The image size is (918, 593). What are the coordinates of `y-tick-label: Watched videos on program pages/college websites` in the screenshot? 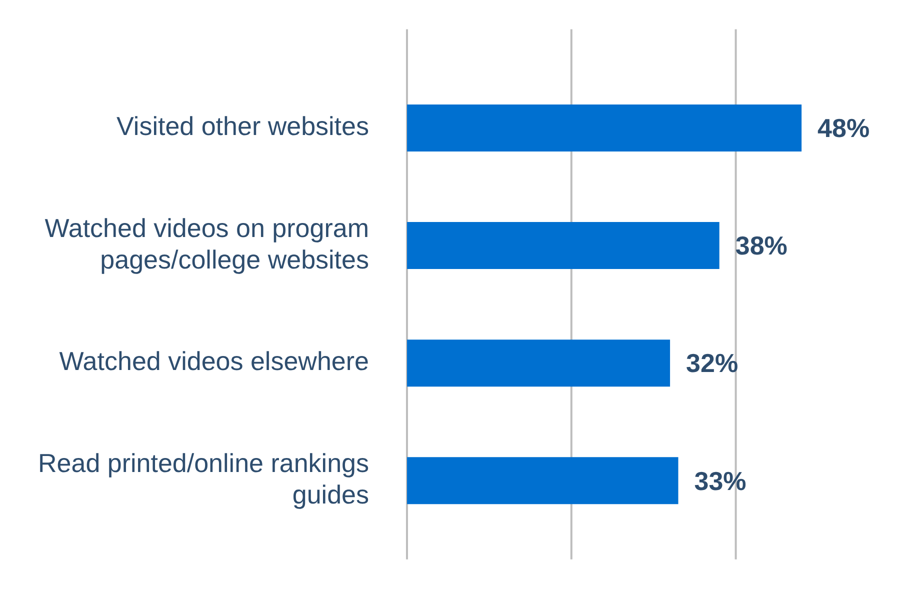 It's located at (206, 243).